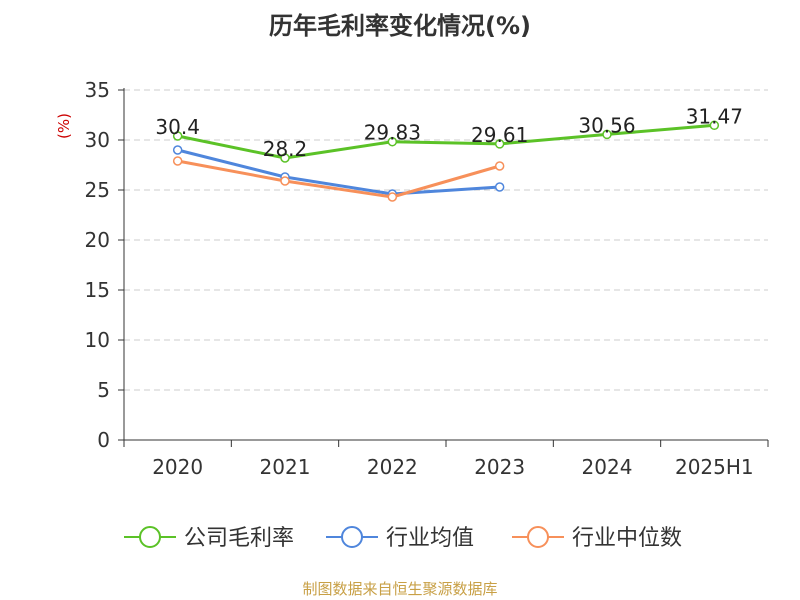 Image resolution: width=800 pixels, height=600 pixels. Describe the element at coordinates (97, 190) in the screenshot. I see `y-tick-label: 25` at that location.